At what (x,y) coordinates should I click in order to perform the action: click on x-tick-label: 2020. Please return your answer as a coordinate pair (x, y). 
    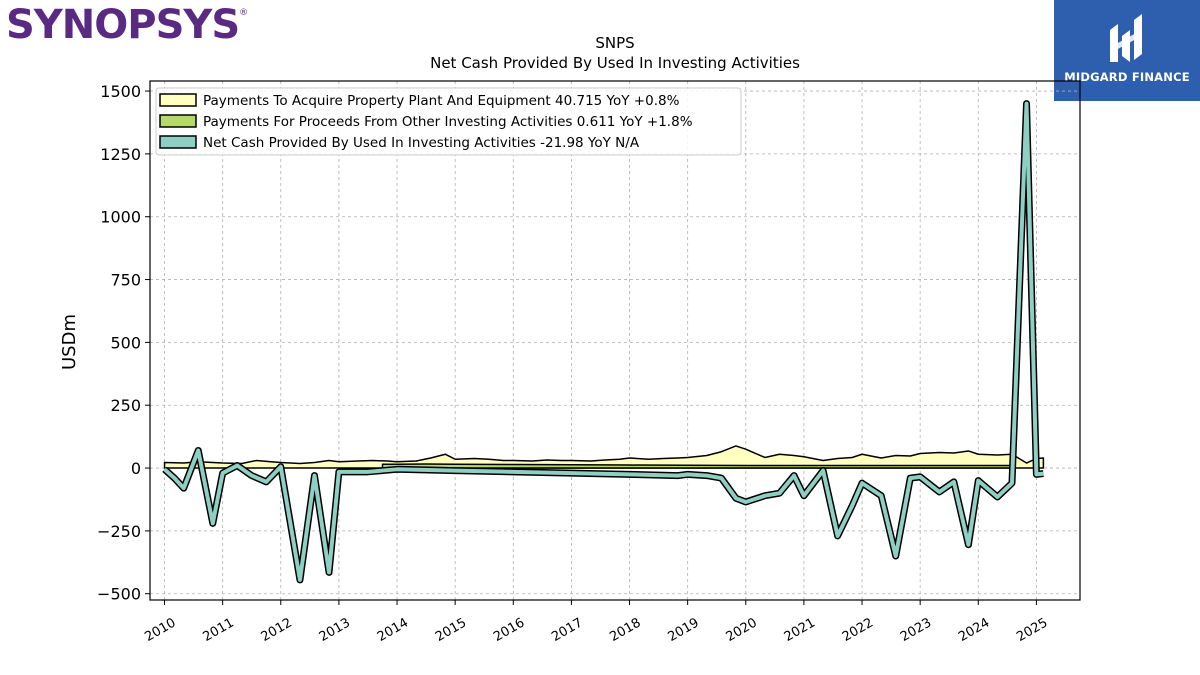
    Looking at the image, I should click on (742, 630).